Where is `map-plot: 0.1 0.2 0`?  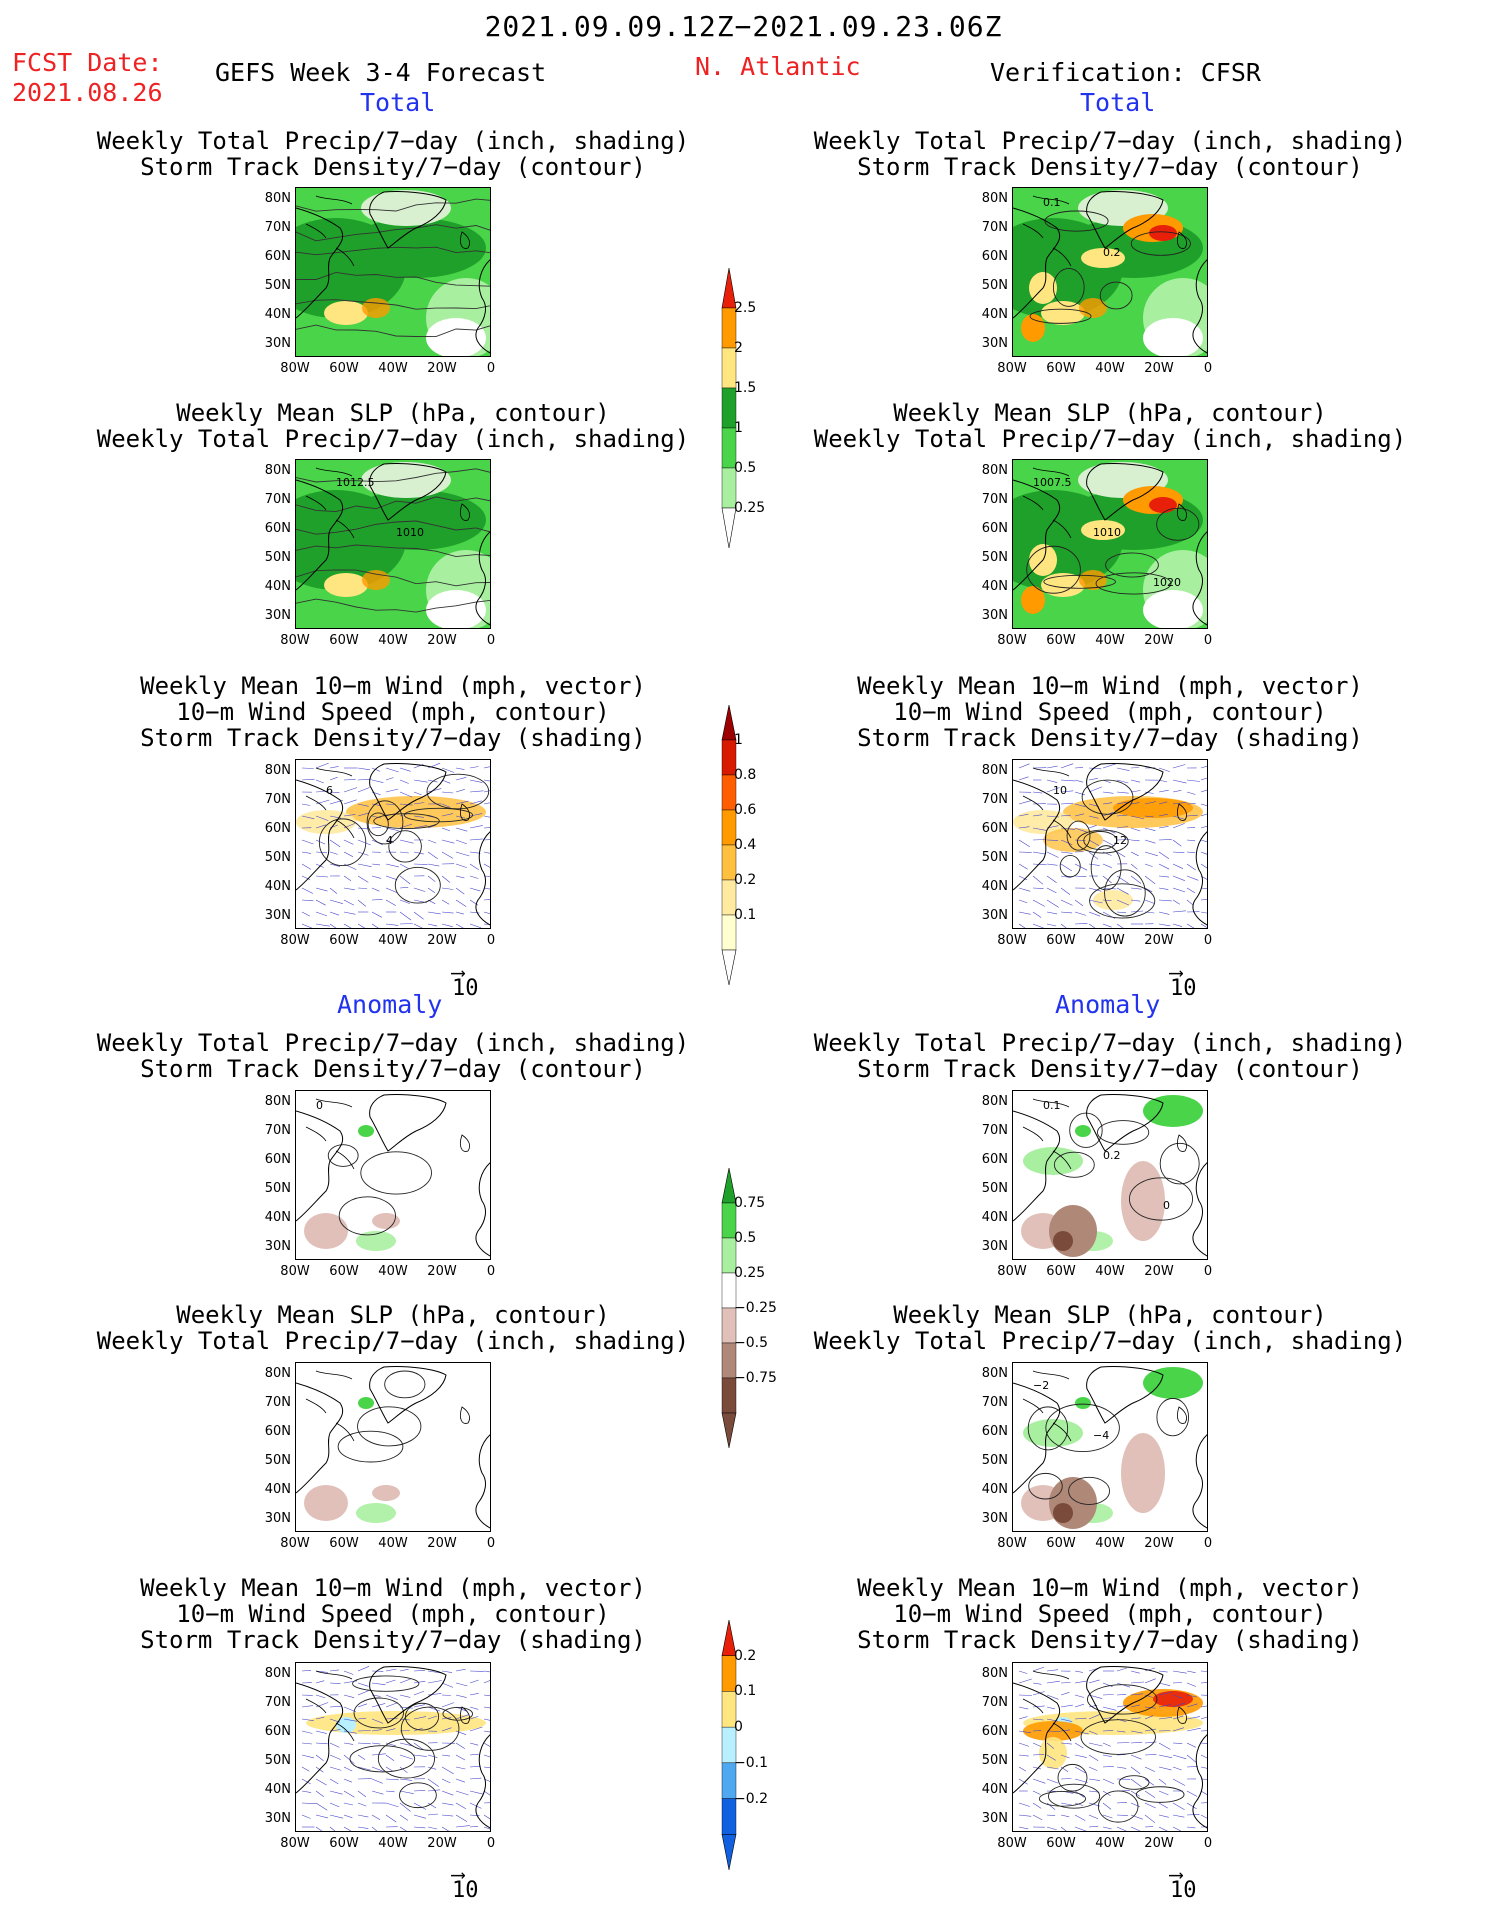 map-plot: 0.1 0.2 0 is located at coordinates (1110, 1175).